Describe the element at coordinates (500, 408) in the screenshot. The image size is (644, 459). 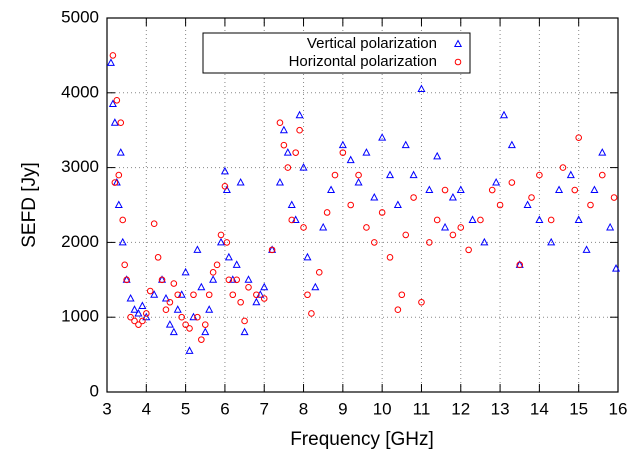
I see `x-tick-label: 13` at that location.